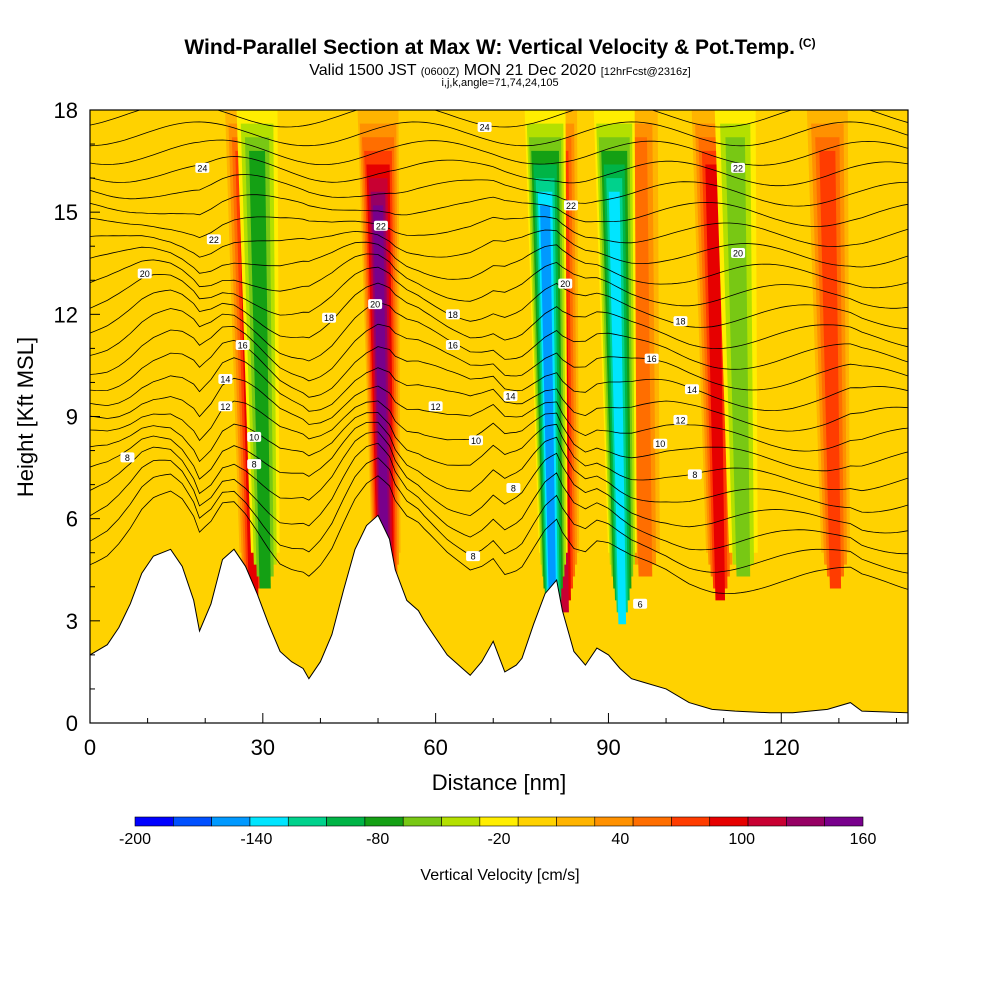 Image resolution: width=1000 pixels, height=1000 pixels. Describe the element at coordinates (435, 747) in the screenshot. I see `x-tick-label: 60` at that location.